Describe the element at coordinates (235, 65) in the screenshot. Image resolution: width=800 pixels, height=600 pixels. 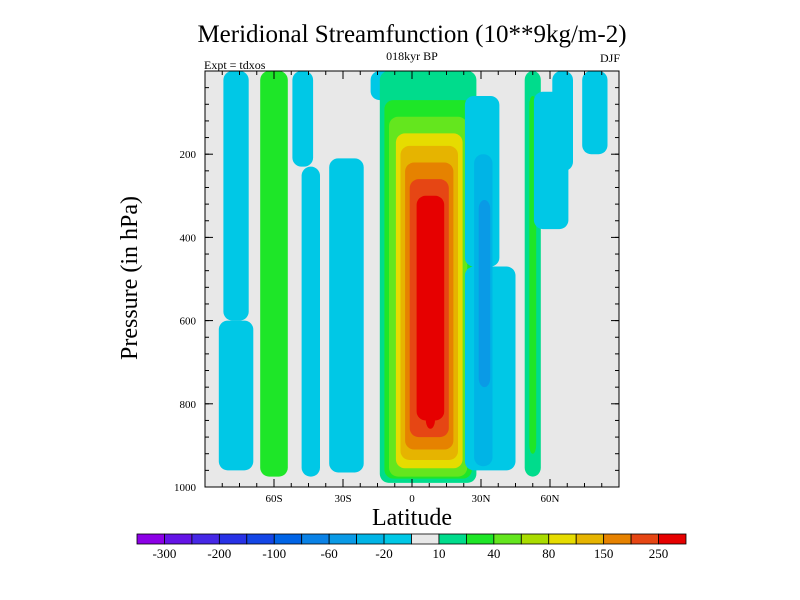
I see `left-string: Expt = tdxos` at that location.